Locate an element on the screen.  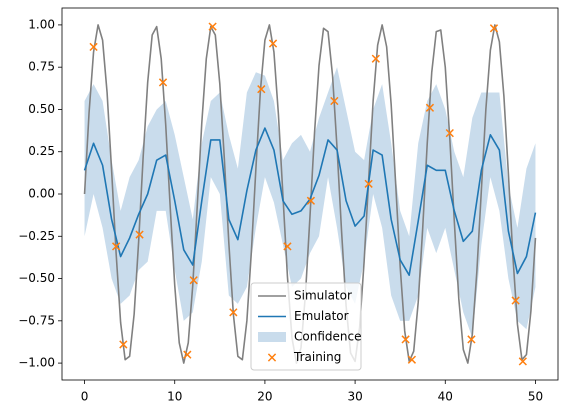
y-tick-label: 0.25 is located at coordinates (41, 151).